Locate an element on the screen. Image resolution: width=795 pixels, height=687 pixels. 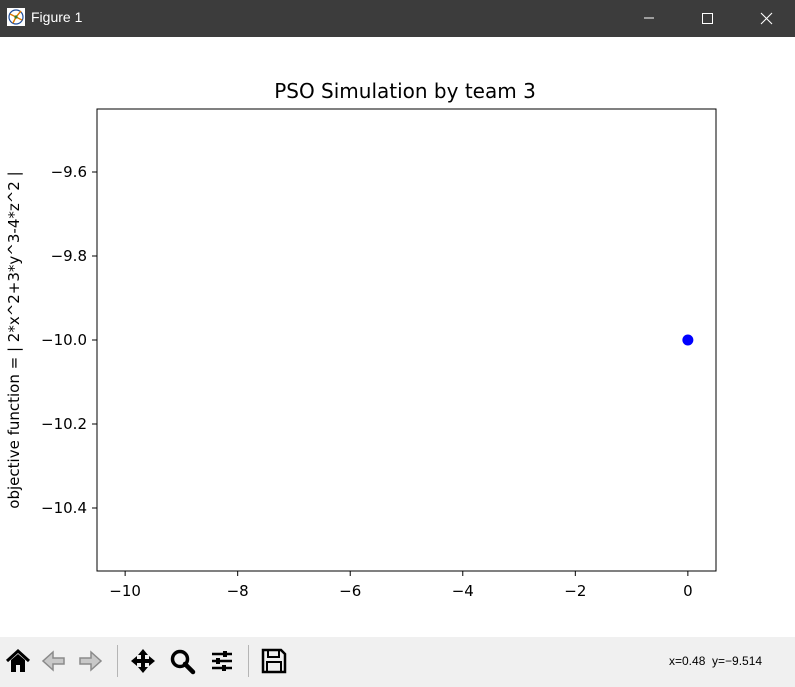
pan-icon is located at coordinates (143, 661).